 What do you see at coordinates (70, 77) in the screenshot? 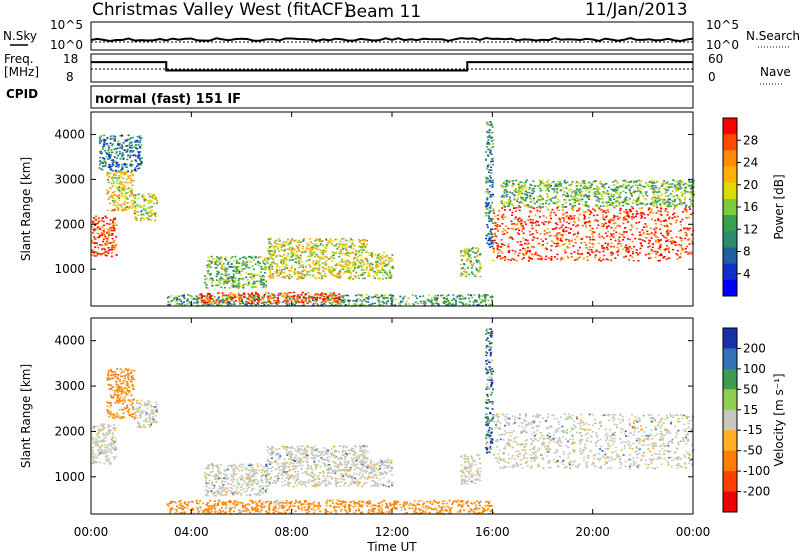
I see `freq-tick-bottom: 8` at bounding box center [70, 77].